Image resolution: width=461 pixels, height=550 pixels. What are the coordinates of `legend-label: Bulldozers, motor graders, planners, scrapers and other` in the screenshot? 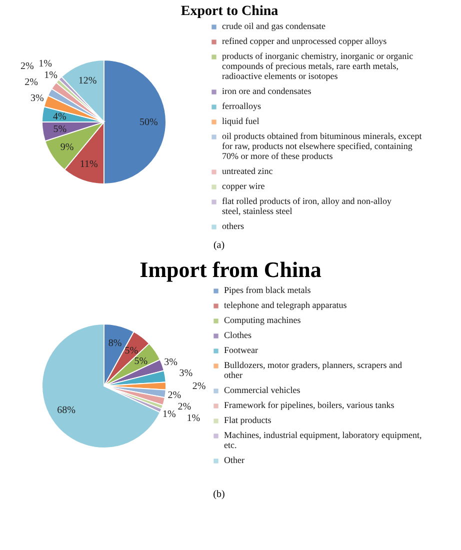 It's located at (313, 370).